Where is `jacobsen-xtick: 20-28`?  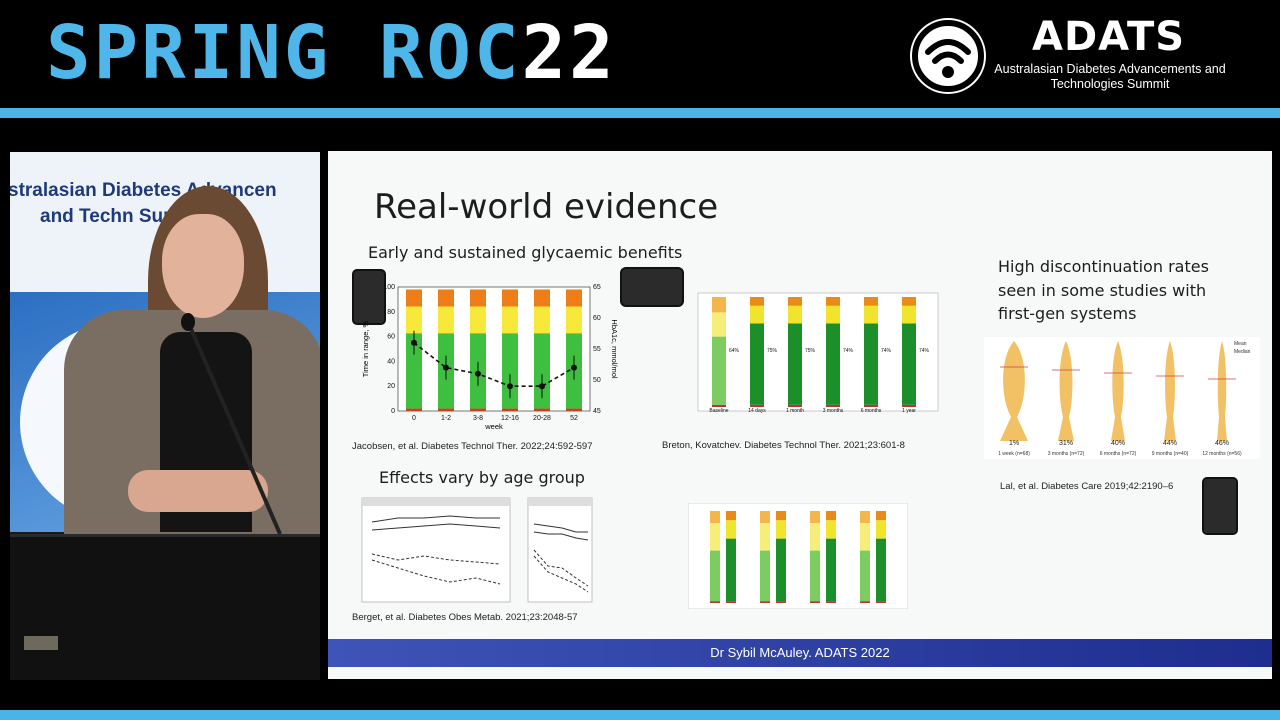 jacobsen-xtick: 20-28 is located at coordinates (542, 418).